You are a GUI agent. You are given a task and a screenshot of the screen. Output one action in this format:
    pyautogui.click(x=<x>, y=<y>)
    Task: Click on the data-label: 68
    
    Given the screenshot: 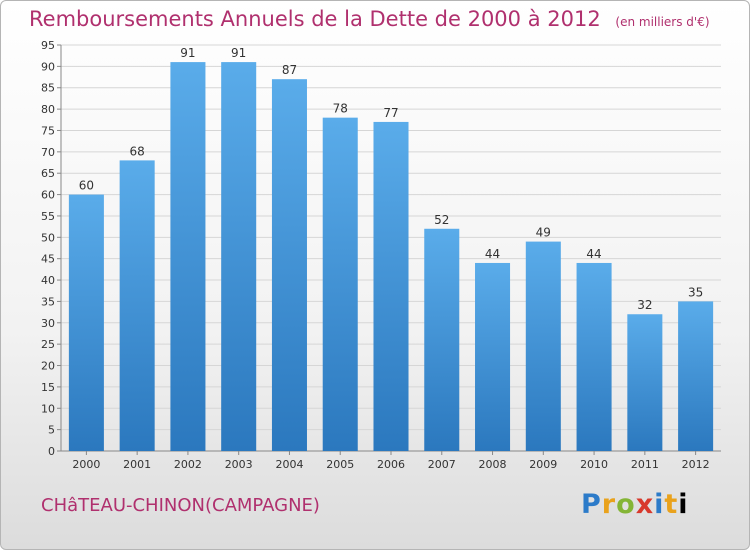 What is the action you would take?
    pyautogui.click(x=137, y=151)
    